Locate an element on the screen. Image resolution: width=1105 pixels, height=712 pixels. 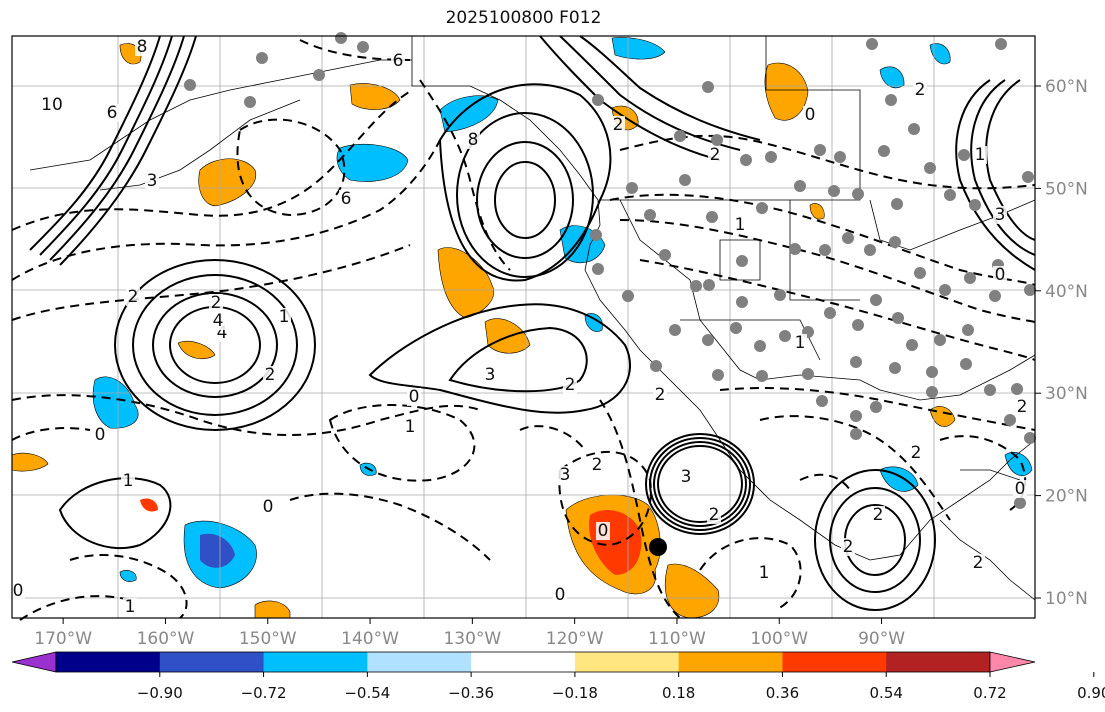
colorbar-tick-label: 0.18 is located at coordinates (678, 693).